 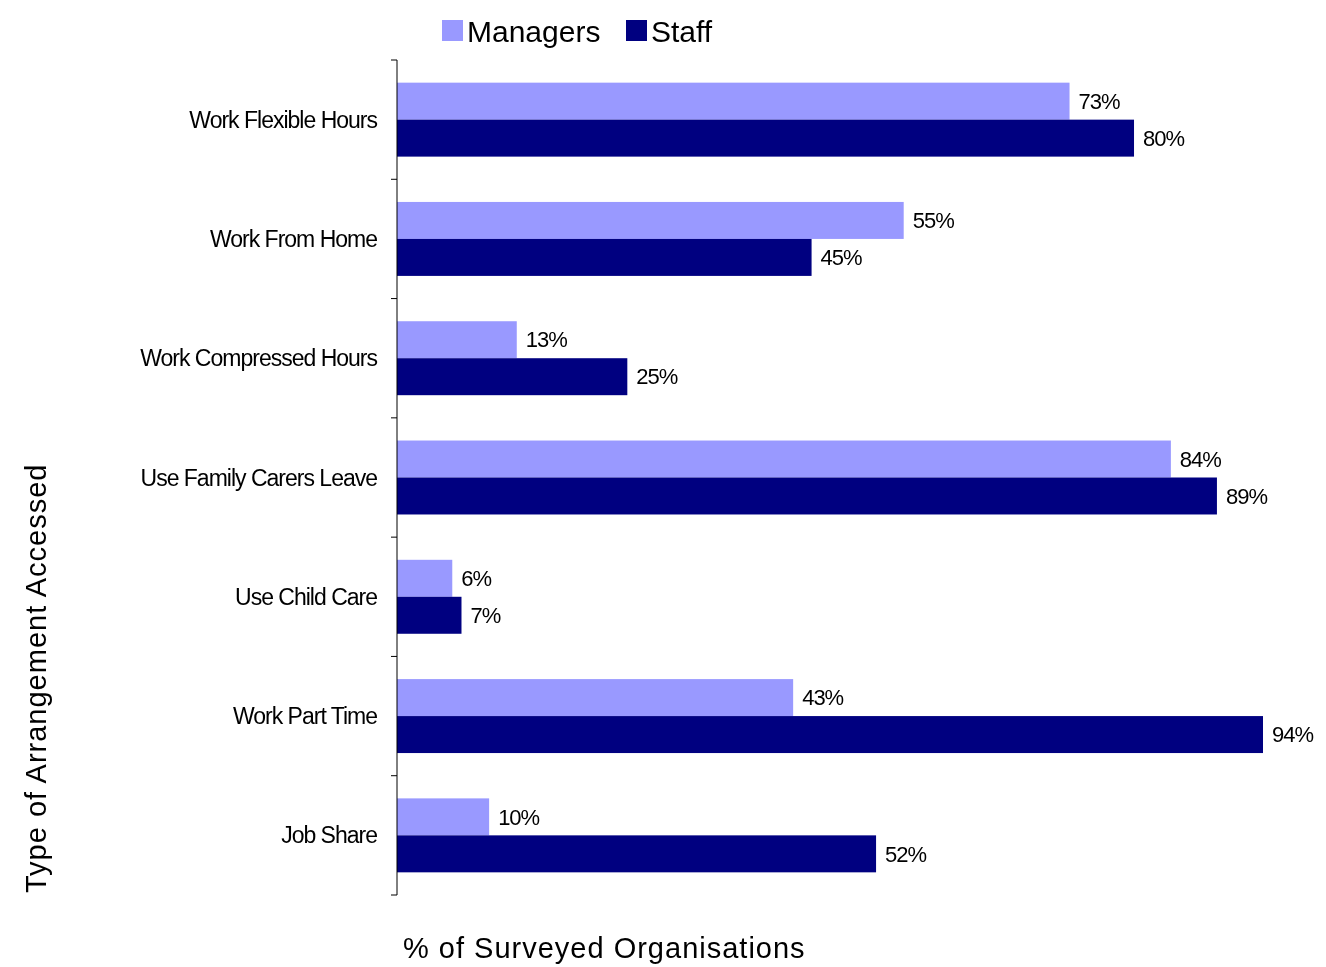 What do you see at coordinates (293, 238) in the screenshot?
I see `y-tick-label: Work From Home` at bounding box center [293, 238].